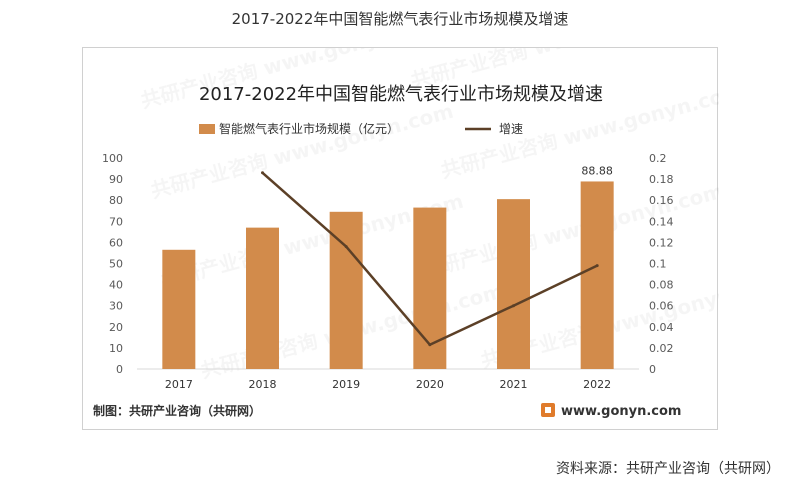  What do you see at coordinates (513, 284) in the screenshot?
I see `bar-2021` at bounding box center [513, 284].